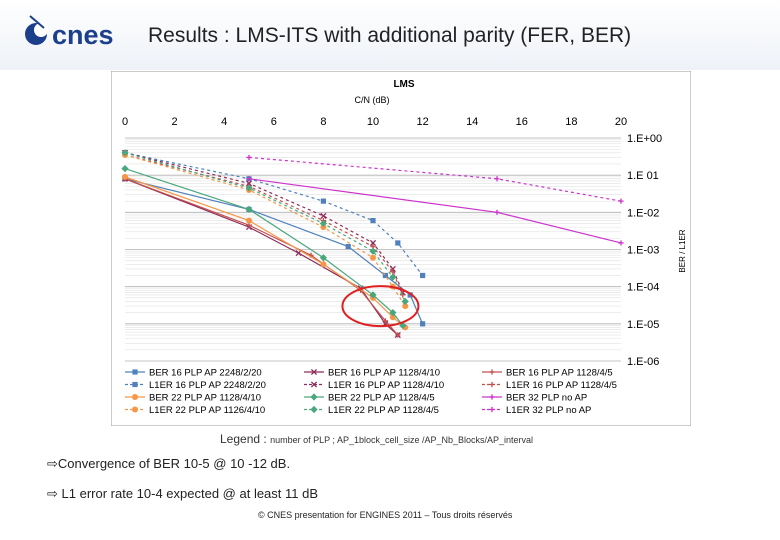 The image size is (780, 540). I want to click on legend-entry: BER 22 PLP AP 1128/4/10, so click(193, 398).